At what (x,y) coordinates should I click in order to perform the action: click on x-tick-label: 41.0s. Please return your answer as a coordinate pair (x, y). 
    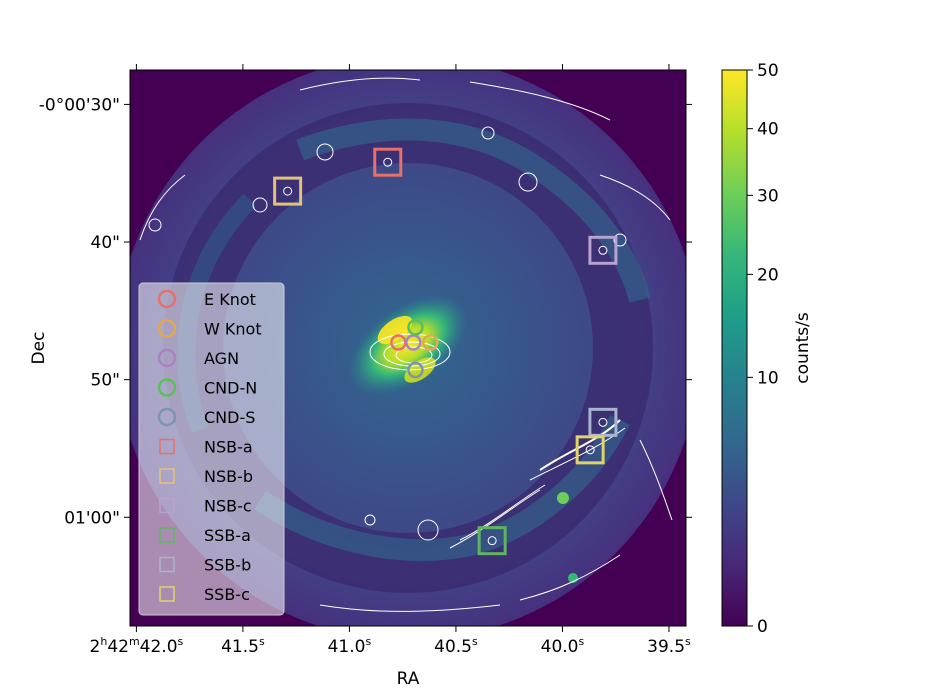
    Looking at the image, I should click on (350, 646).